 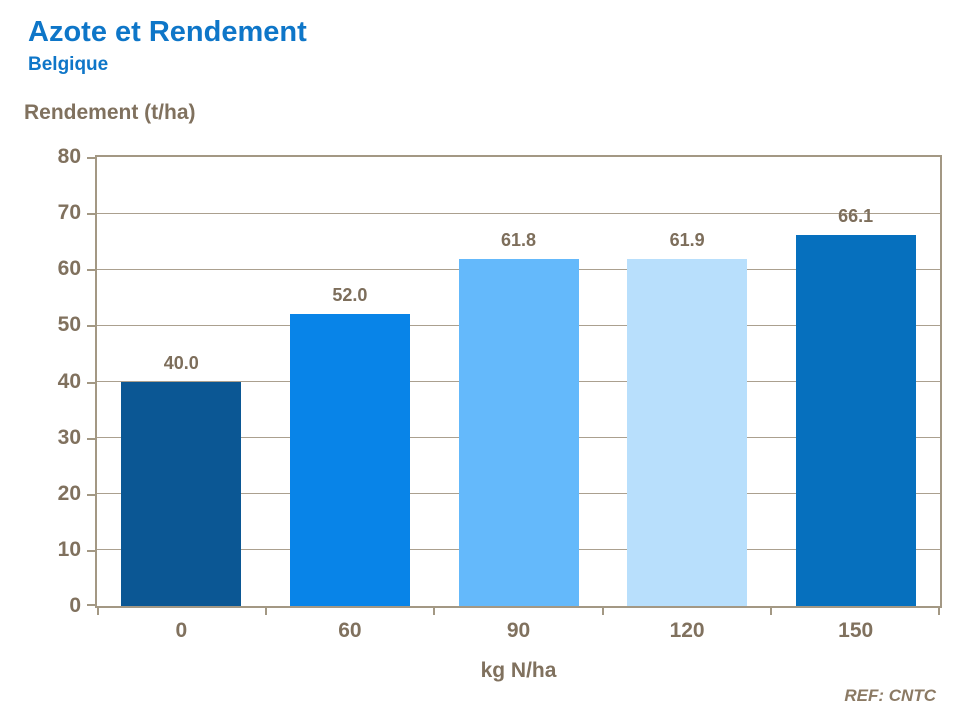 I want to click on y-axis-label-10: 10, so click(x=69, y=549).